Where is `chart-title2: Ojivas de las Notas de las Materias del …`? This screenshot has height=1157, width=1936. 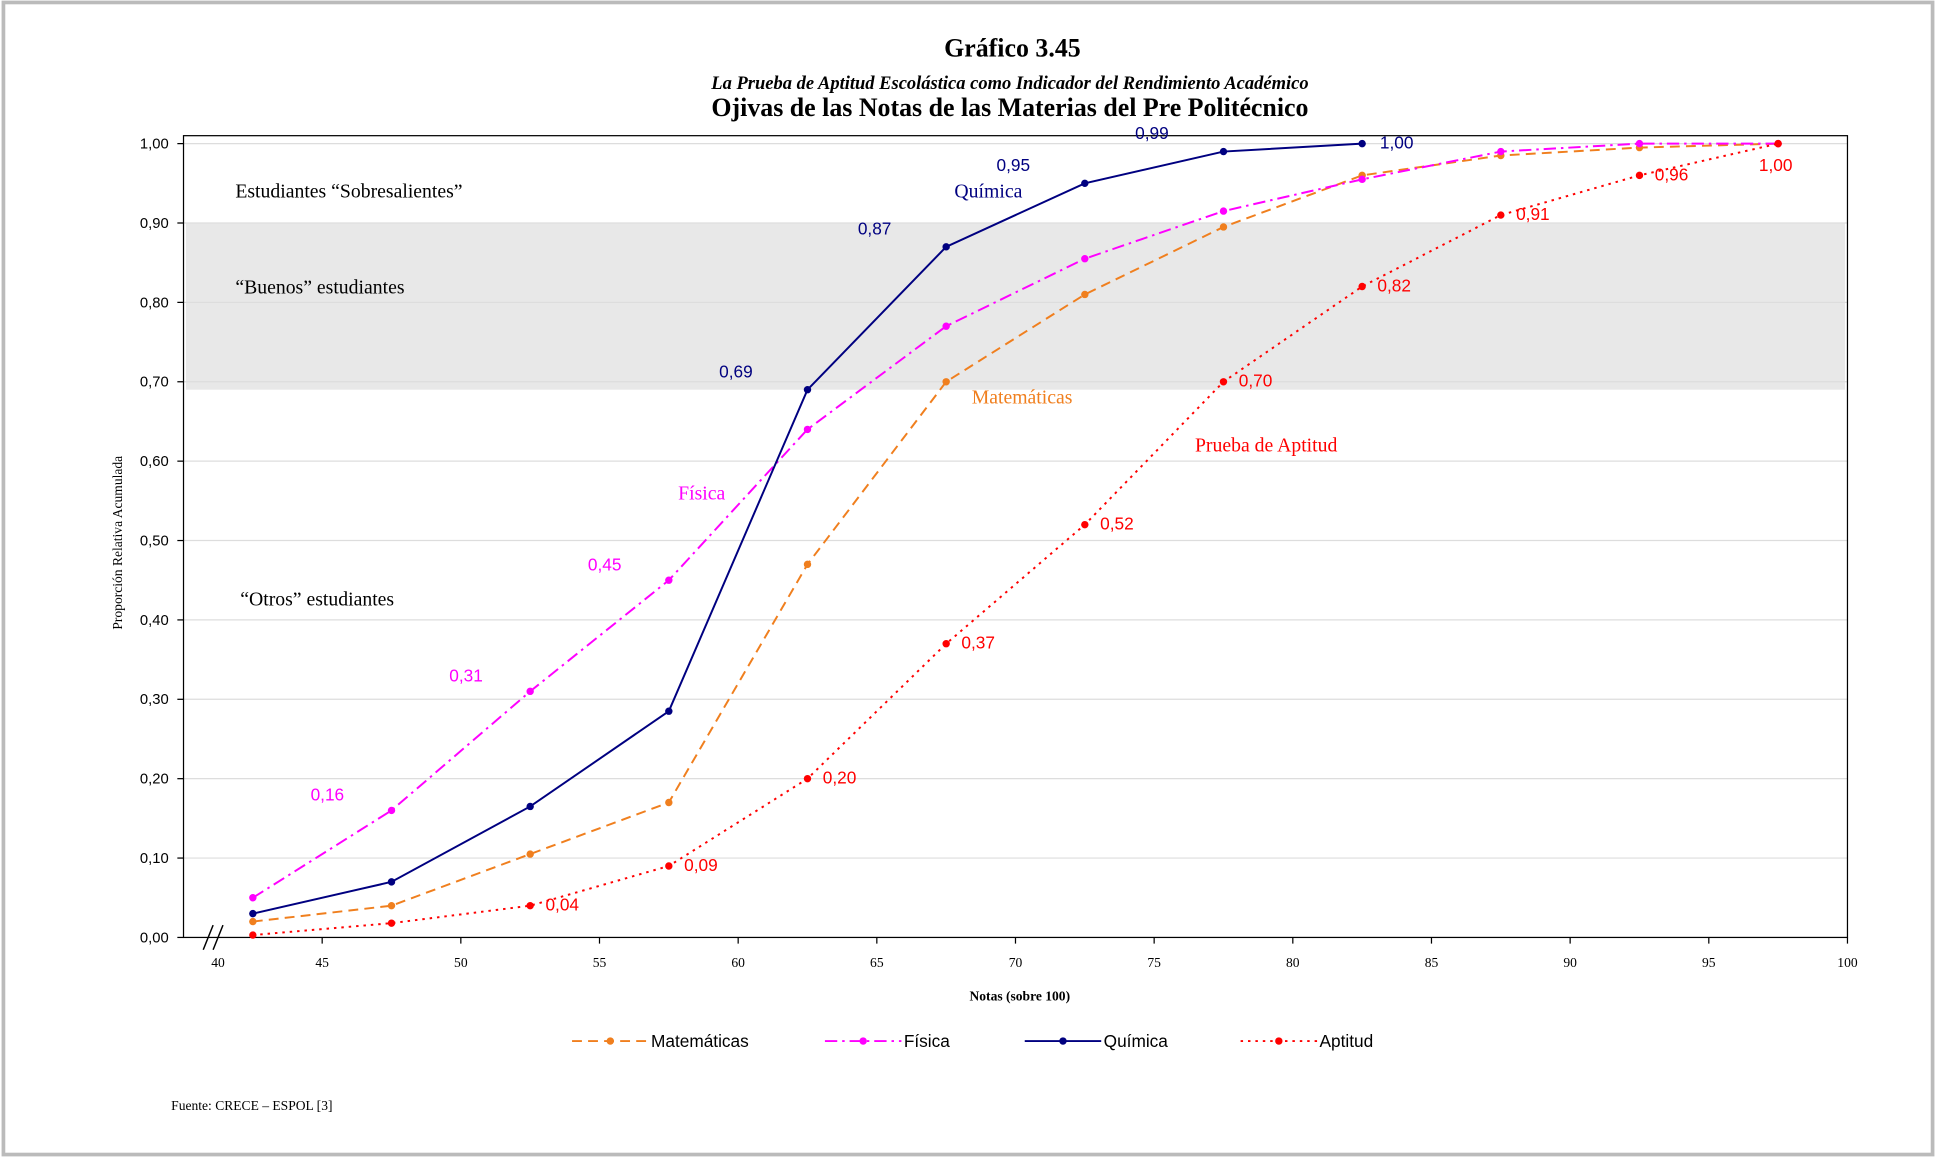
chart-title2: Ojivas de las Notas de las Materias del … is located at coordinates (1009, 107).